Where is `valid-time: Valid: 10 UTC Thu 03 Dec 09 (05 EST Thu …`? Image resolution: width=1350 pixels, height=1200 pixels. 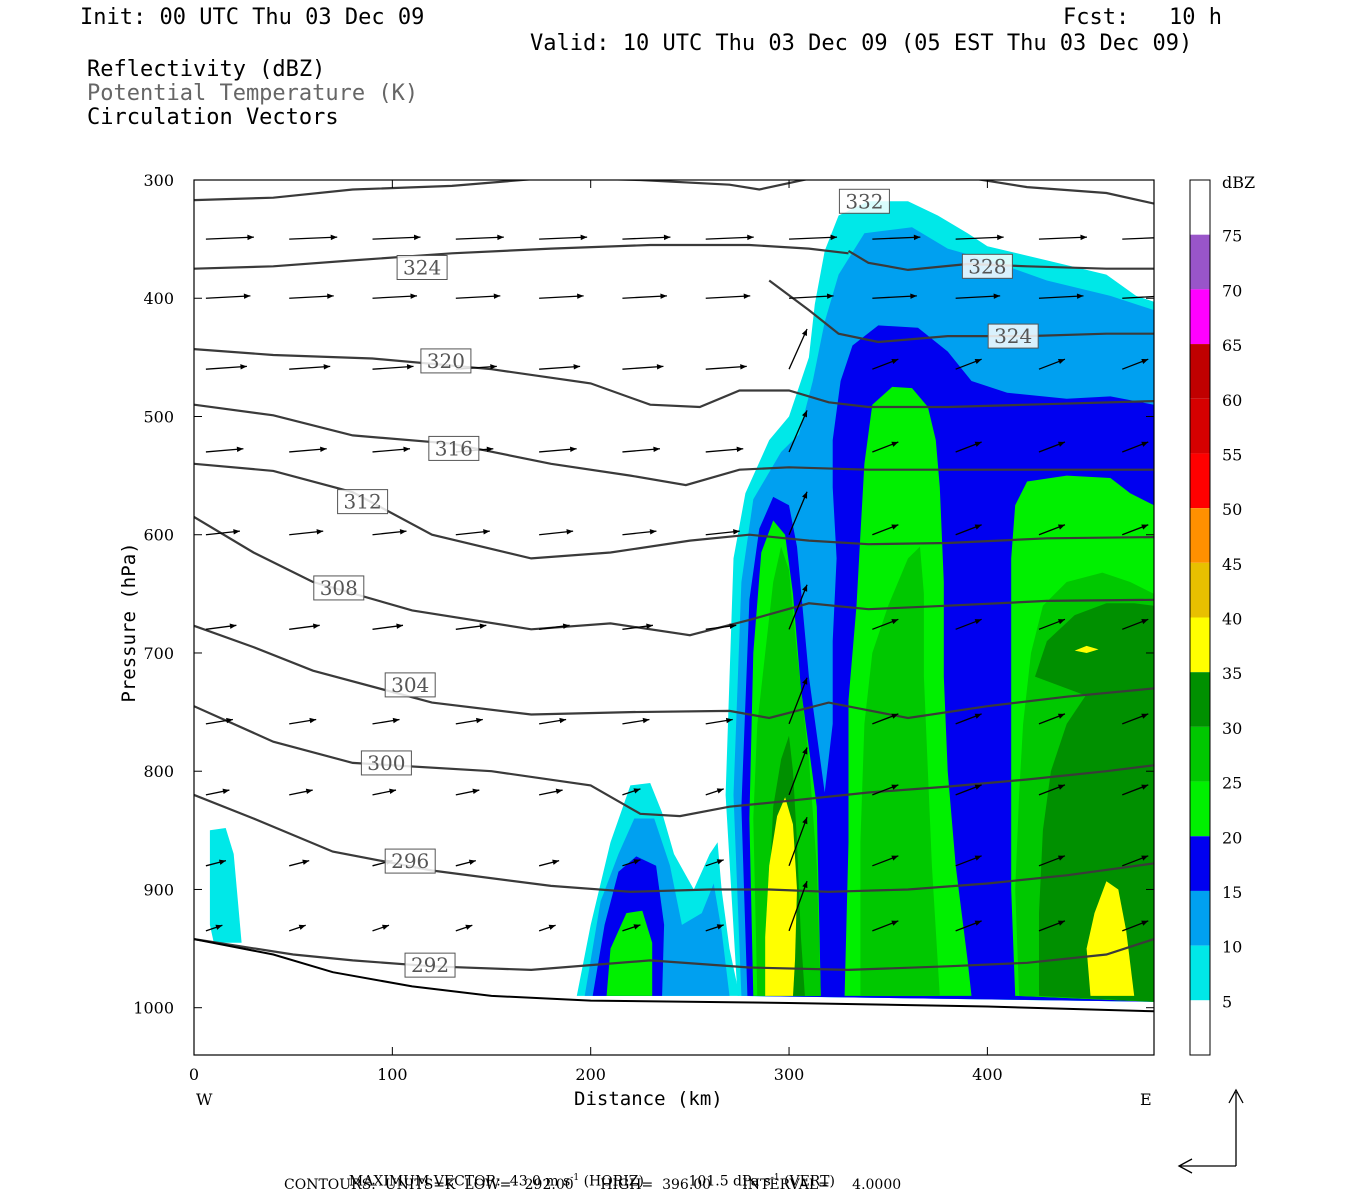 valid-time: Valid: 10 UTC Thu 03 Dec 09 (05 EST Thu … is located at coordinates (861, 43).